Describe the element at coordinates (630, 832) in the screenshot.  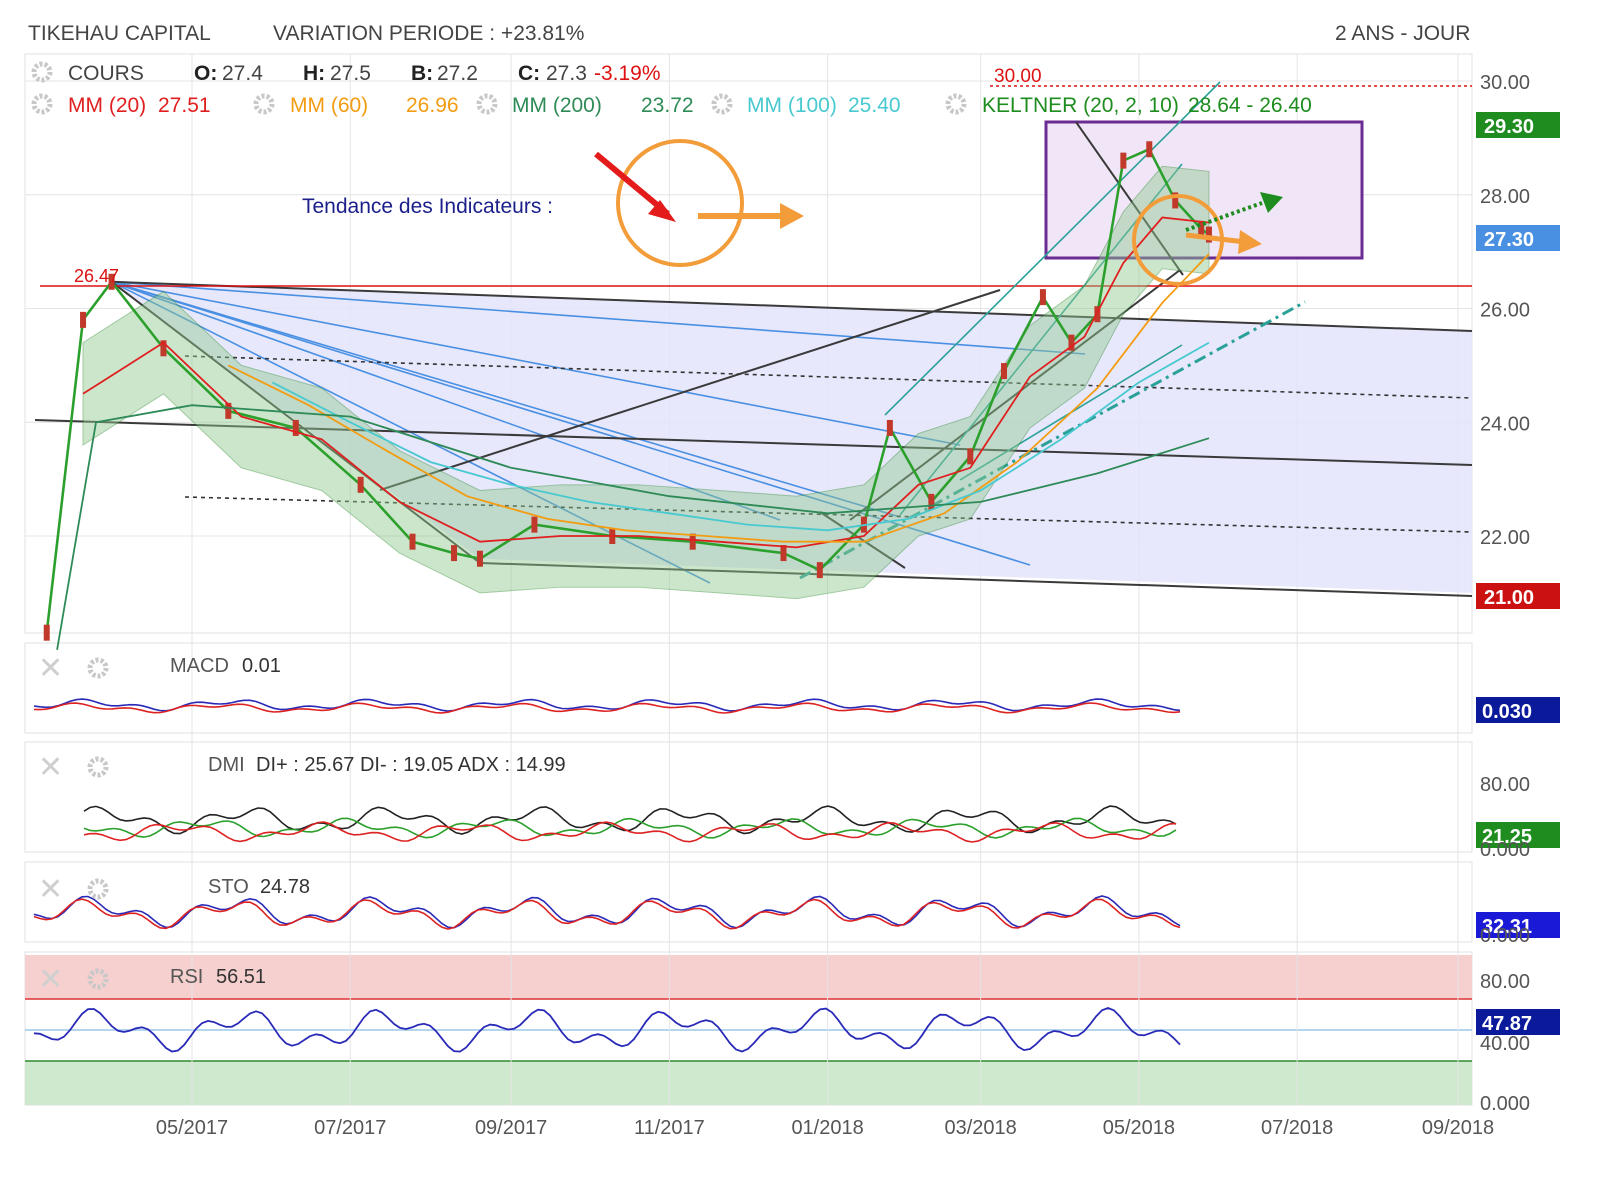
I see `di-minus-line` at that location.